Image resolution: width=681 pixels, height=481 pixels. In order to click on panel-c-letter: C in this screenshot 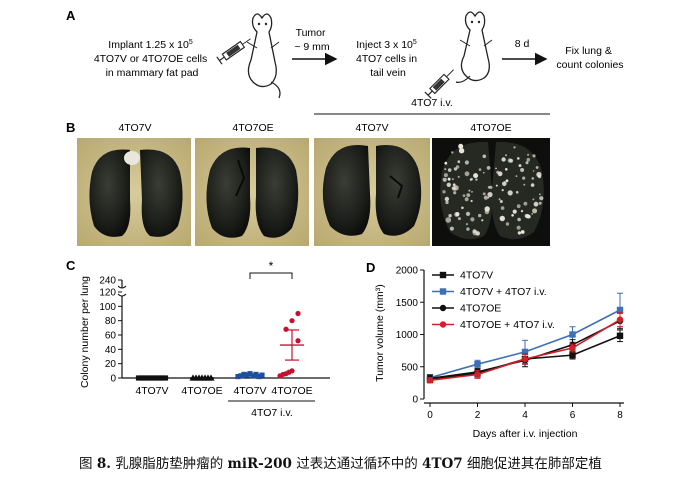, I will do `click(71, 265)`.